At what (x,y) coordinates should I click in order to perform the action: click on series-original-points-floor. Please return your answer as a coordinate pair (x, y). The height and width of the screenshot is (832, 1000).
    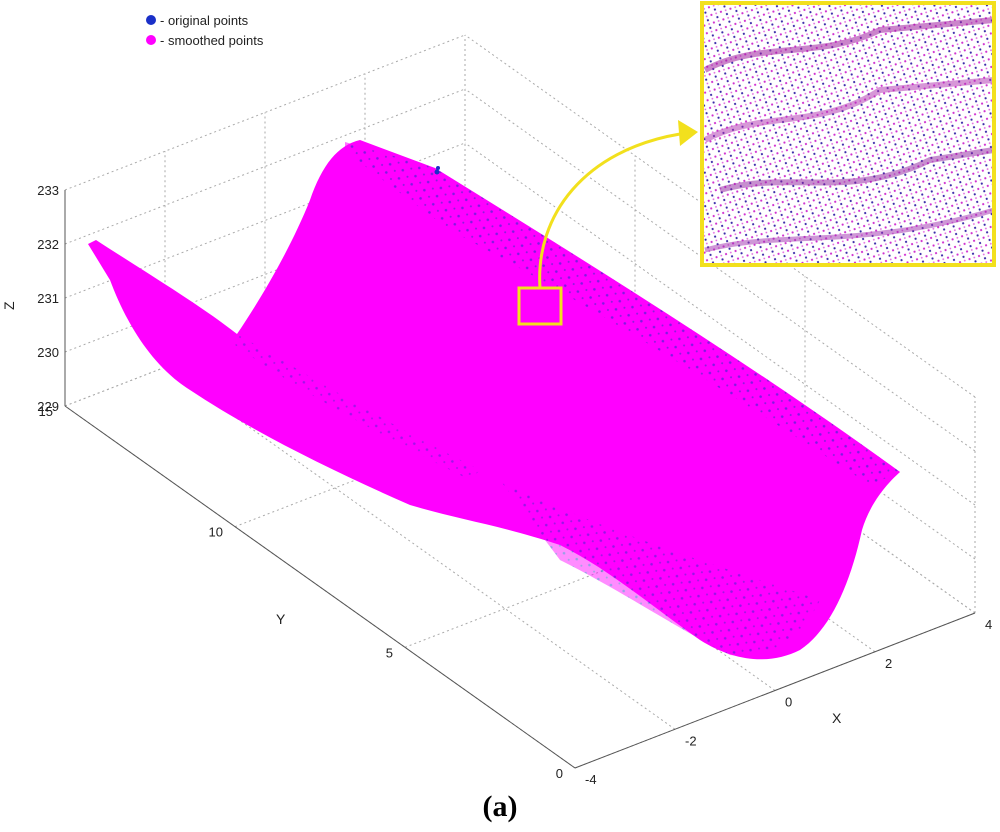
    Looking at the image, I should click on (660, 568).